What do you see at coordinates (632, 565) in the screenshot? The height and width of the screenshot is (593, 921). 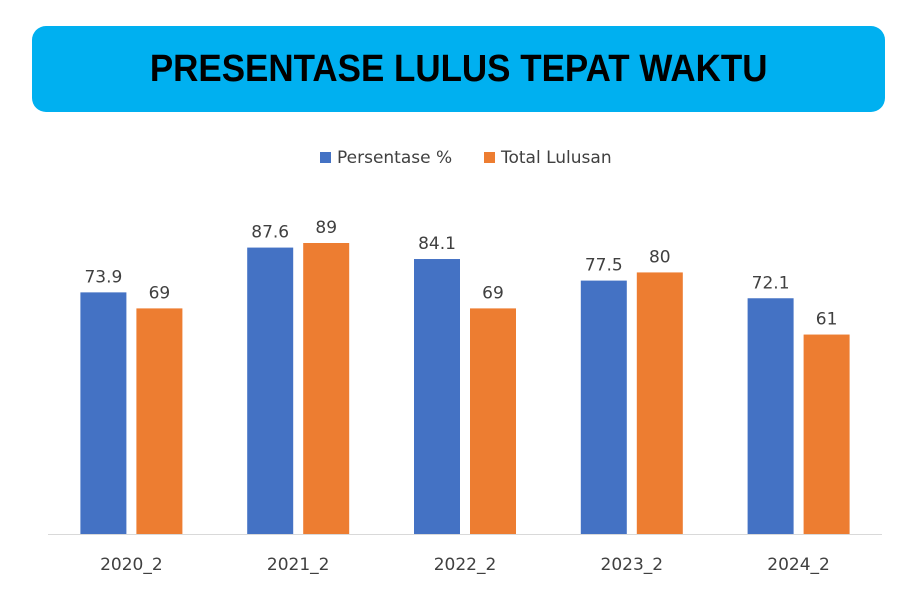 I see `x-tick-label-2023_2: 2023_2` at bounding box center [632, 565].